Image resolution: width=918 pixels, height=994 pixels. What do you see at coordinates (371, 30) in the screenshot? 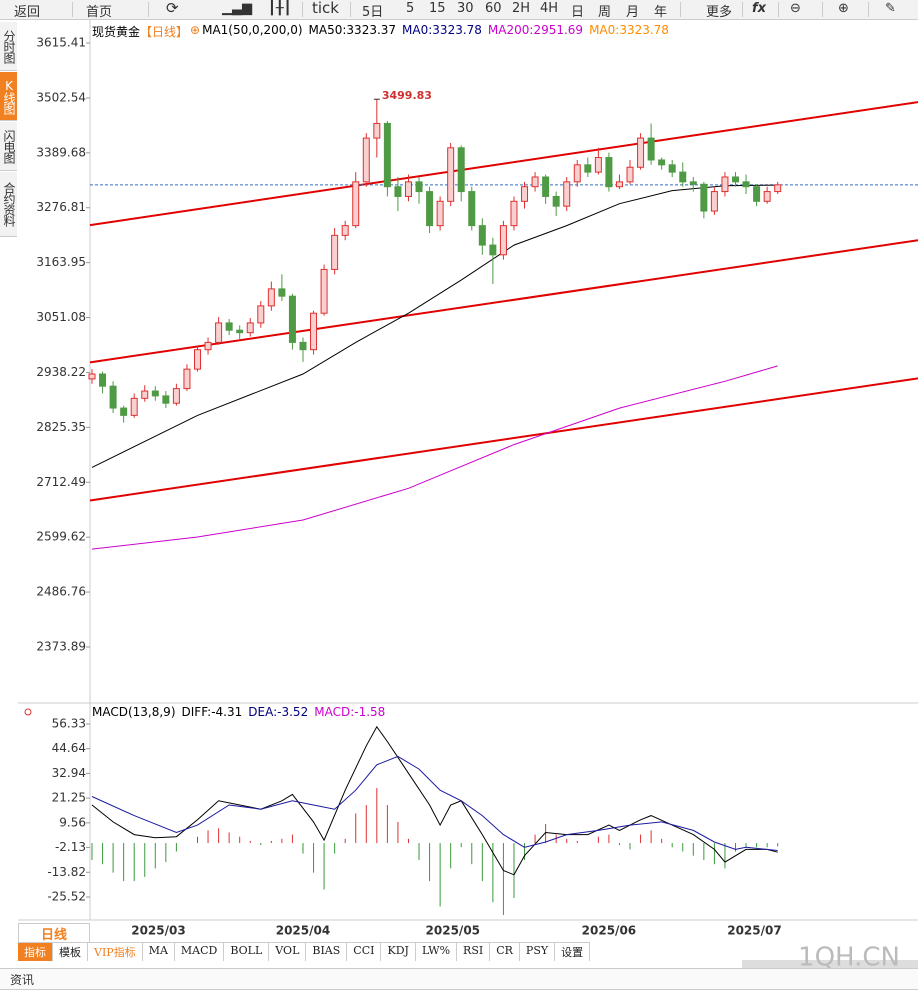
I see `legend-value: 3323.37` at bounding box center [371, 30].